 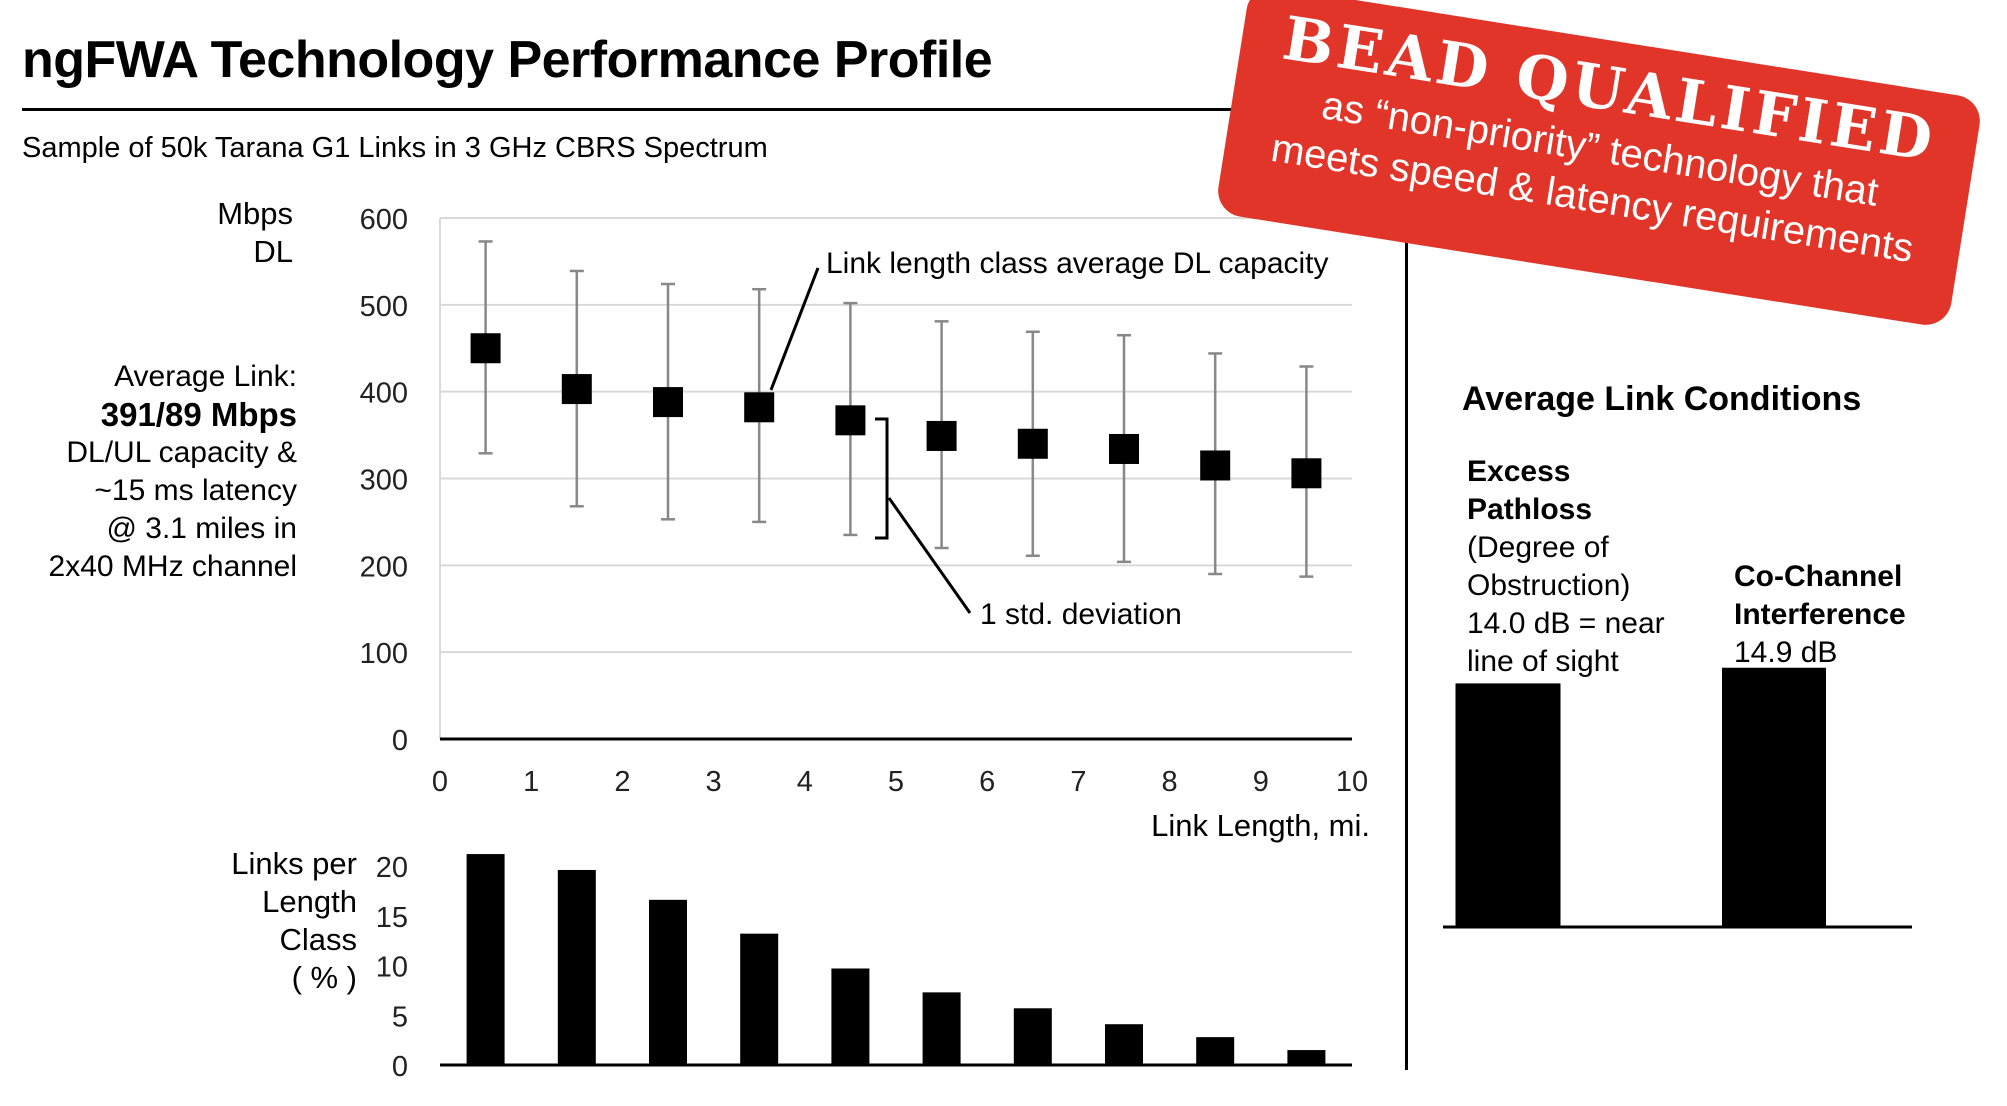 What do you see at coordinates (805, 782) in the screenshot?
I see `x-tick-label: 4` at bounding box center [805, 782].